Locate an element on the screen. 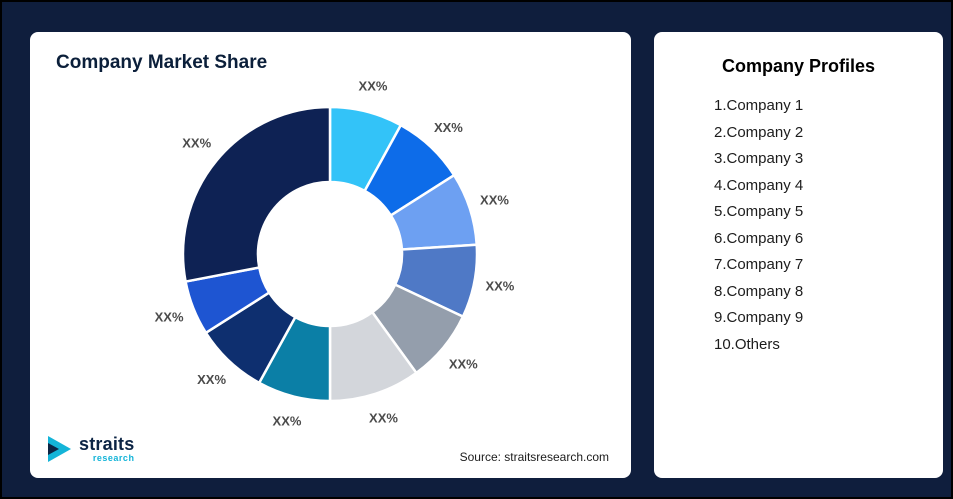  profiles-title: Company Profiles is located at coordinates (798, 66).